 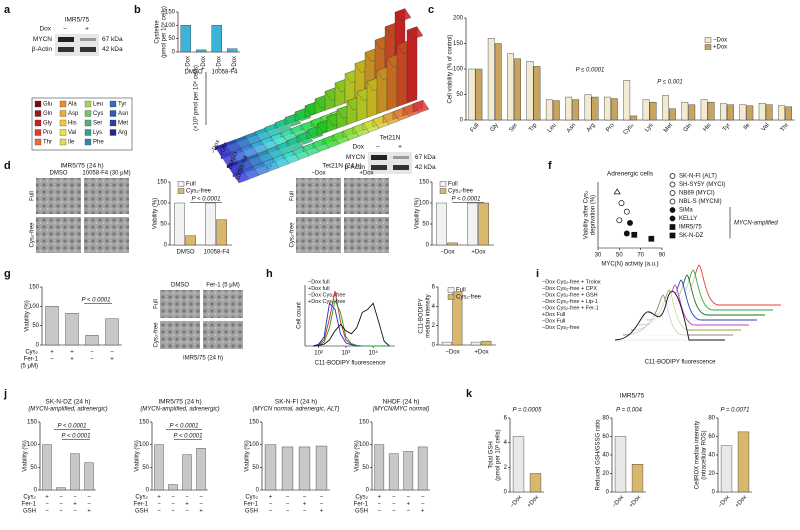 What do you see at coordinates (293, 235) in the screenshot?
I see `row-header: Cys₂-free` at bounding box center [293, 235].